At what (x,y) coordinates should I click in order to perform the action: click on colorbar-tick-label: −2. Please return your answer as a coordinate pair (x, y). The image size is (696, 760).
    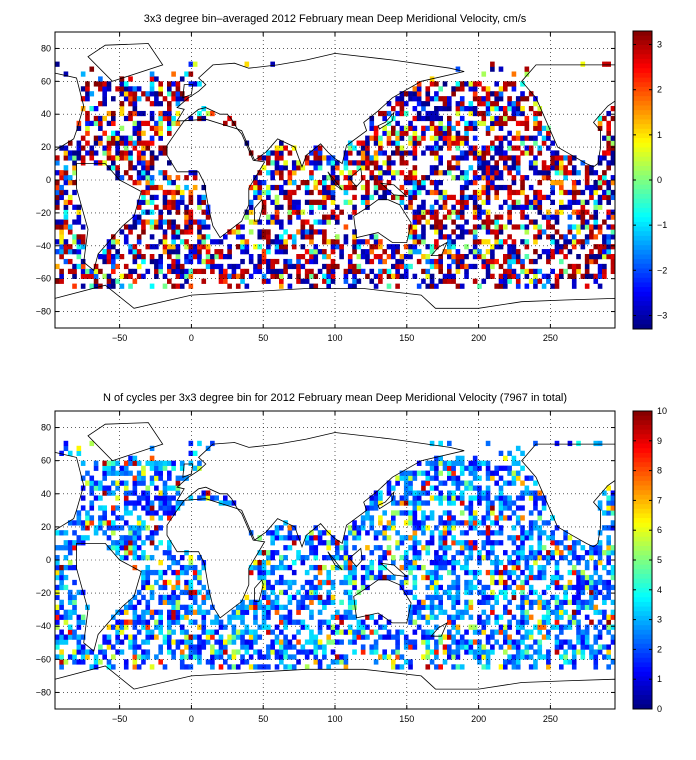
    Looking at the image, I should click on (662, 270).